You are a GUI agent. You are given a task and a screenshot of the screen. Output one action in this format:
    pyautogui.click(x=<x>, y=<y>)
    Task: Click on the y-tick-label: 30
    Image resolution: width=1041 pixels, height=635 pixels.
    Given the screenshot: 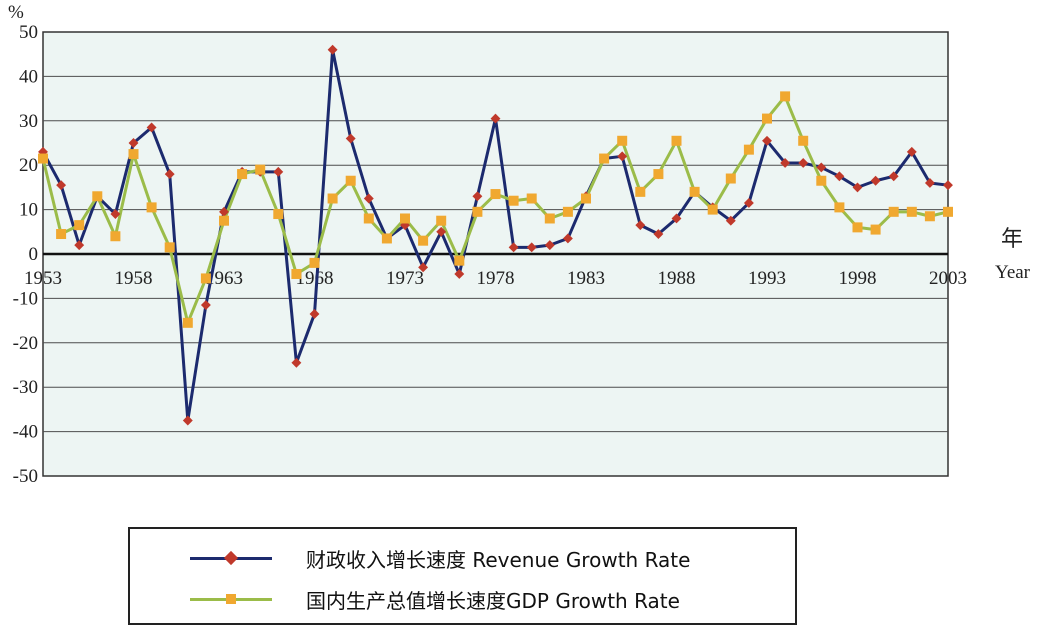 What is the action you would take?
    pyautogui.click(x=28, y=121)
    